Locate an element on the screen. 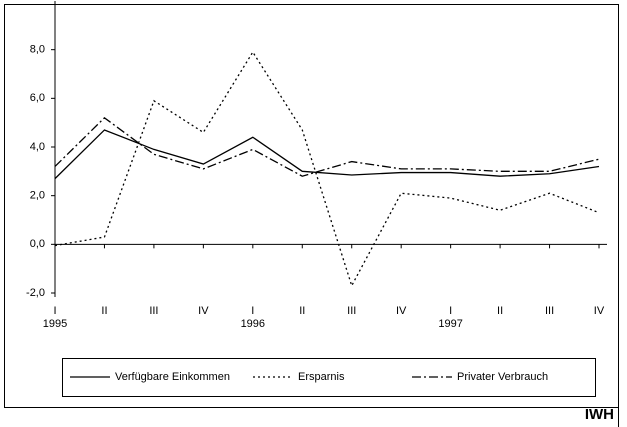 The width and height of the screenshot is (627, 427). y-tick-label: 2,0 is located at coordinates (37, 196).